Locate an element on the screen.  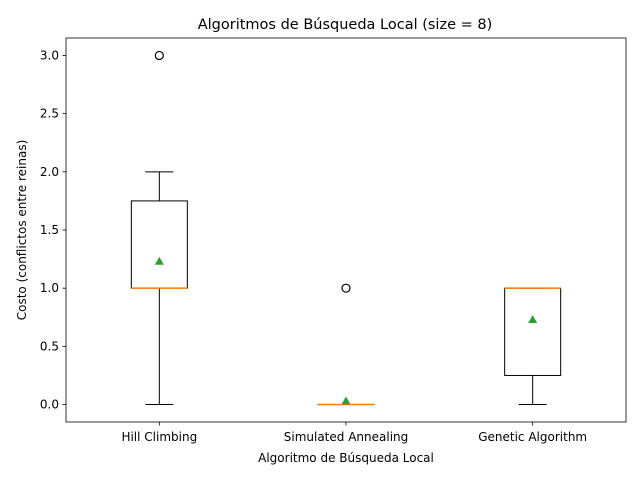
y-tick-label: 2.0 is located at coordinates (49, 172).